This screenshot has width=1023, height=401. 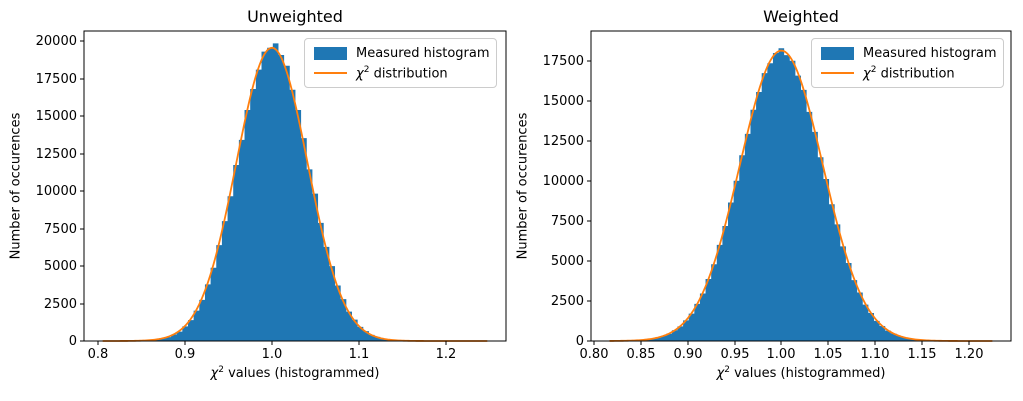 I want to click on x-tick-label: 0.85, so click(x=641, y=354).